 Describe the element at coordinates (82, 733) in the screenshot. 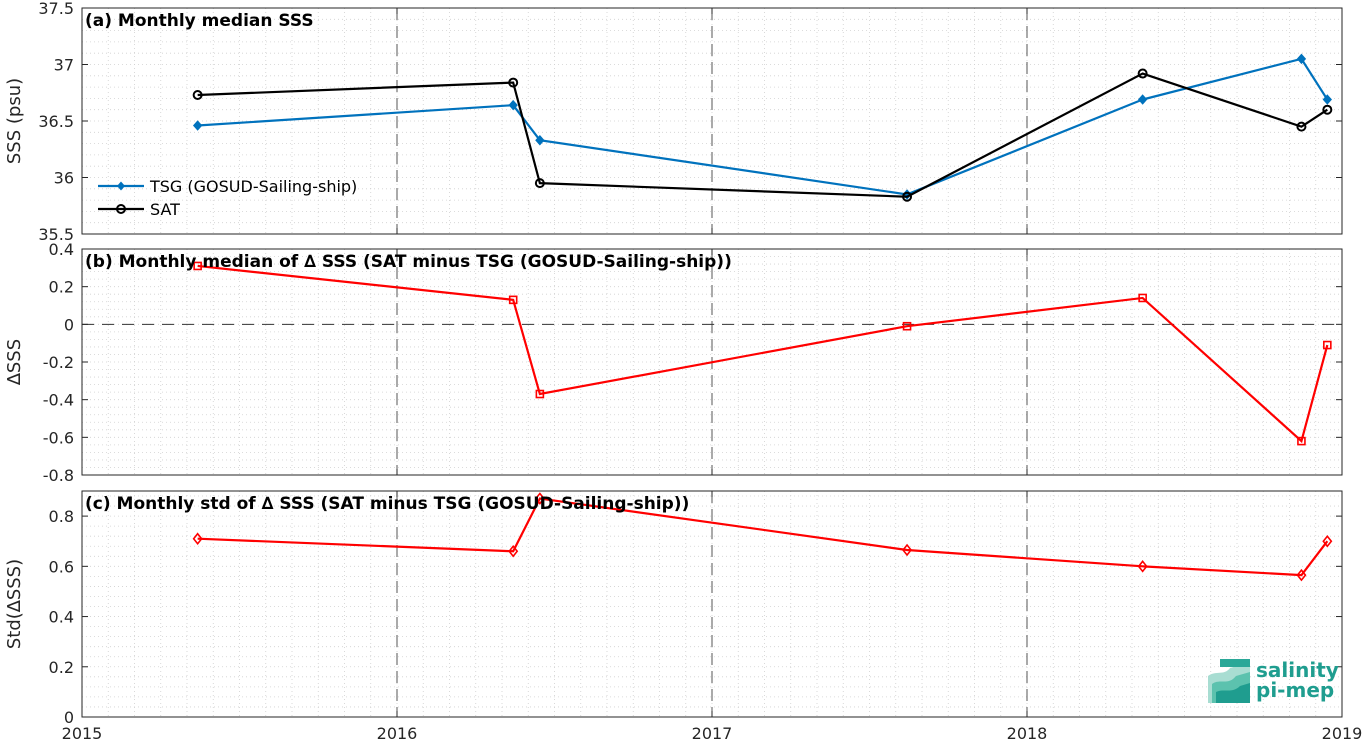

I see `x-tick-label: 2015` at that location.